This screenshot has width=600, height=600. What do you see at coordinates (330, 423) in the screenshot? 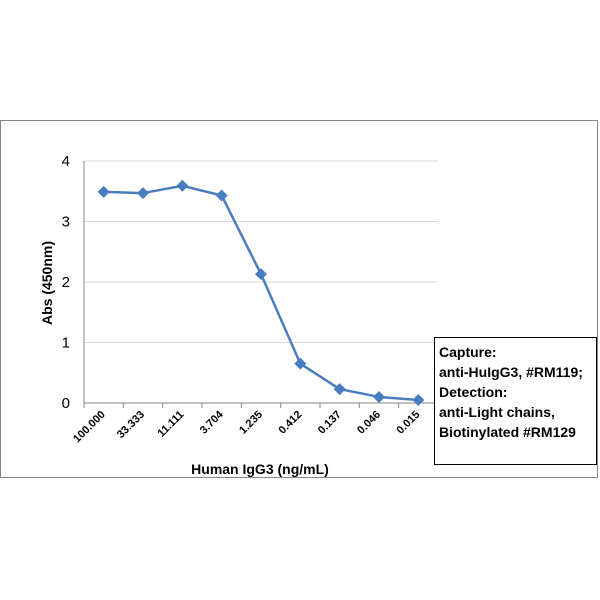
I see `x-tick-label: 0.137` at bounding box center [330, 423].